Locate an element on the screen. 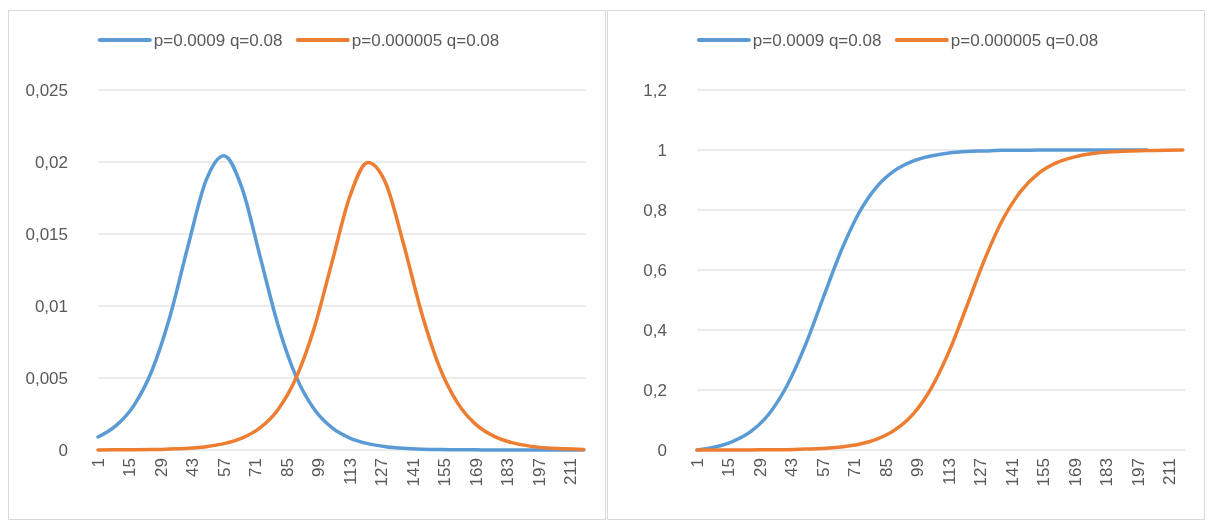  y-tick-label: 0,6 is located at coordinates (655, 270).